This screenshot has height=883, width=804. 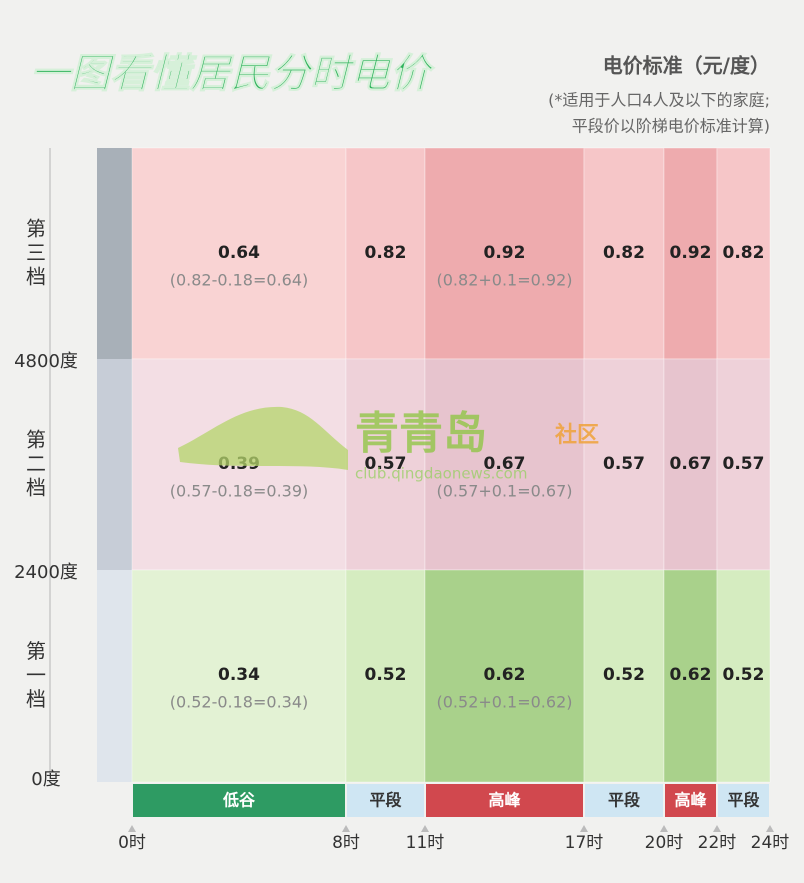 I want to click on period-label: 低谷, so click(x=239, y=800).